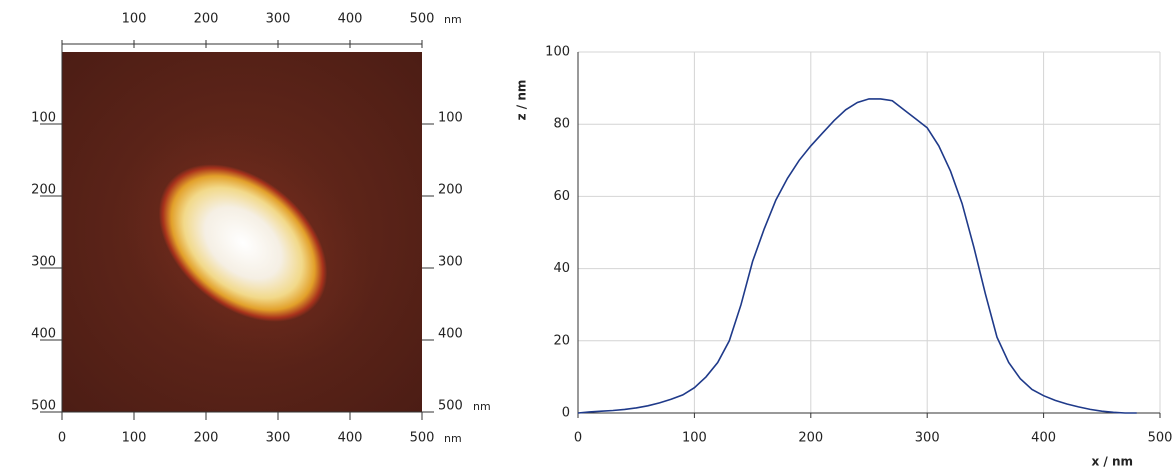 Image resolution: width=1173 pixels, height=470 pixels. What do you see at coordinates (522, 100) in the screenshot?
I see `y-axis-label: z / nm` at bounding box center [522, 100].